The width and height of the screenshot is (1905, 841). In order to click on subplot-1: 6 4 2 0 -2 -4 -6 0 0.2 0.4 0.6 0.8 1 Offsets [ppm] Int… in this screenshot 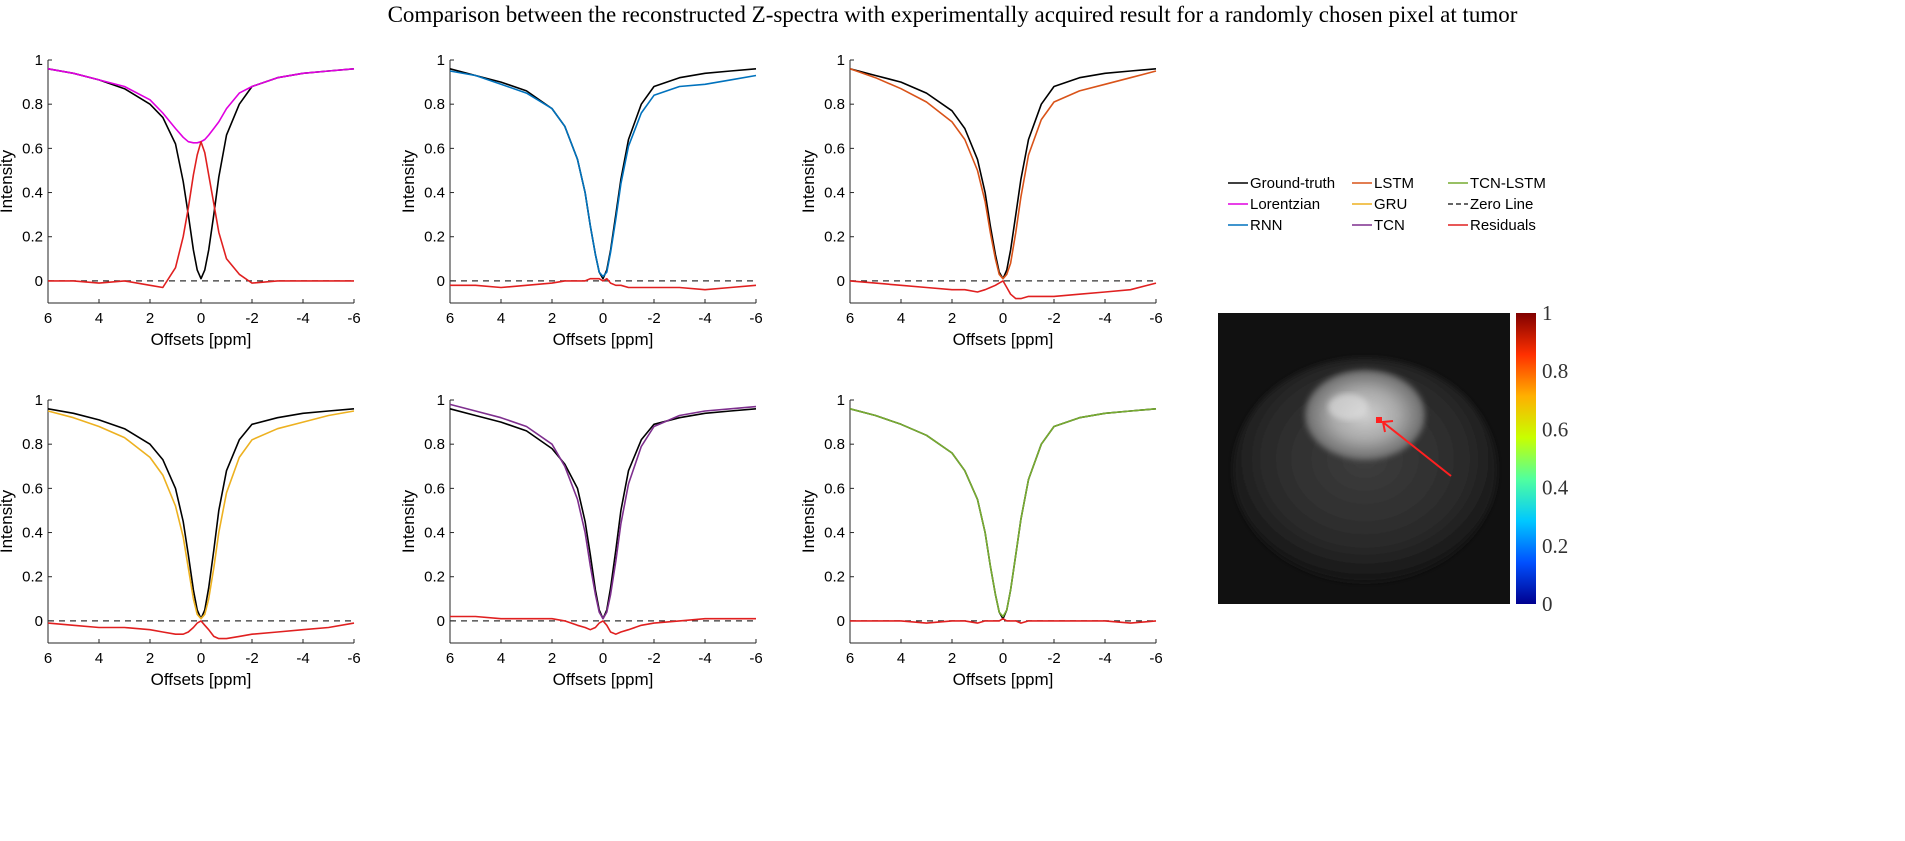, I will do `click(180, 200)`.